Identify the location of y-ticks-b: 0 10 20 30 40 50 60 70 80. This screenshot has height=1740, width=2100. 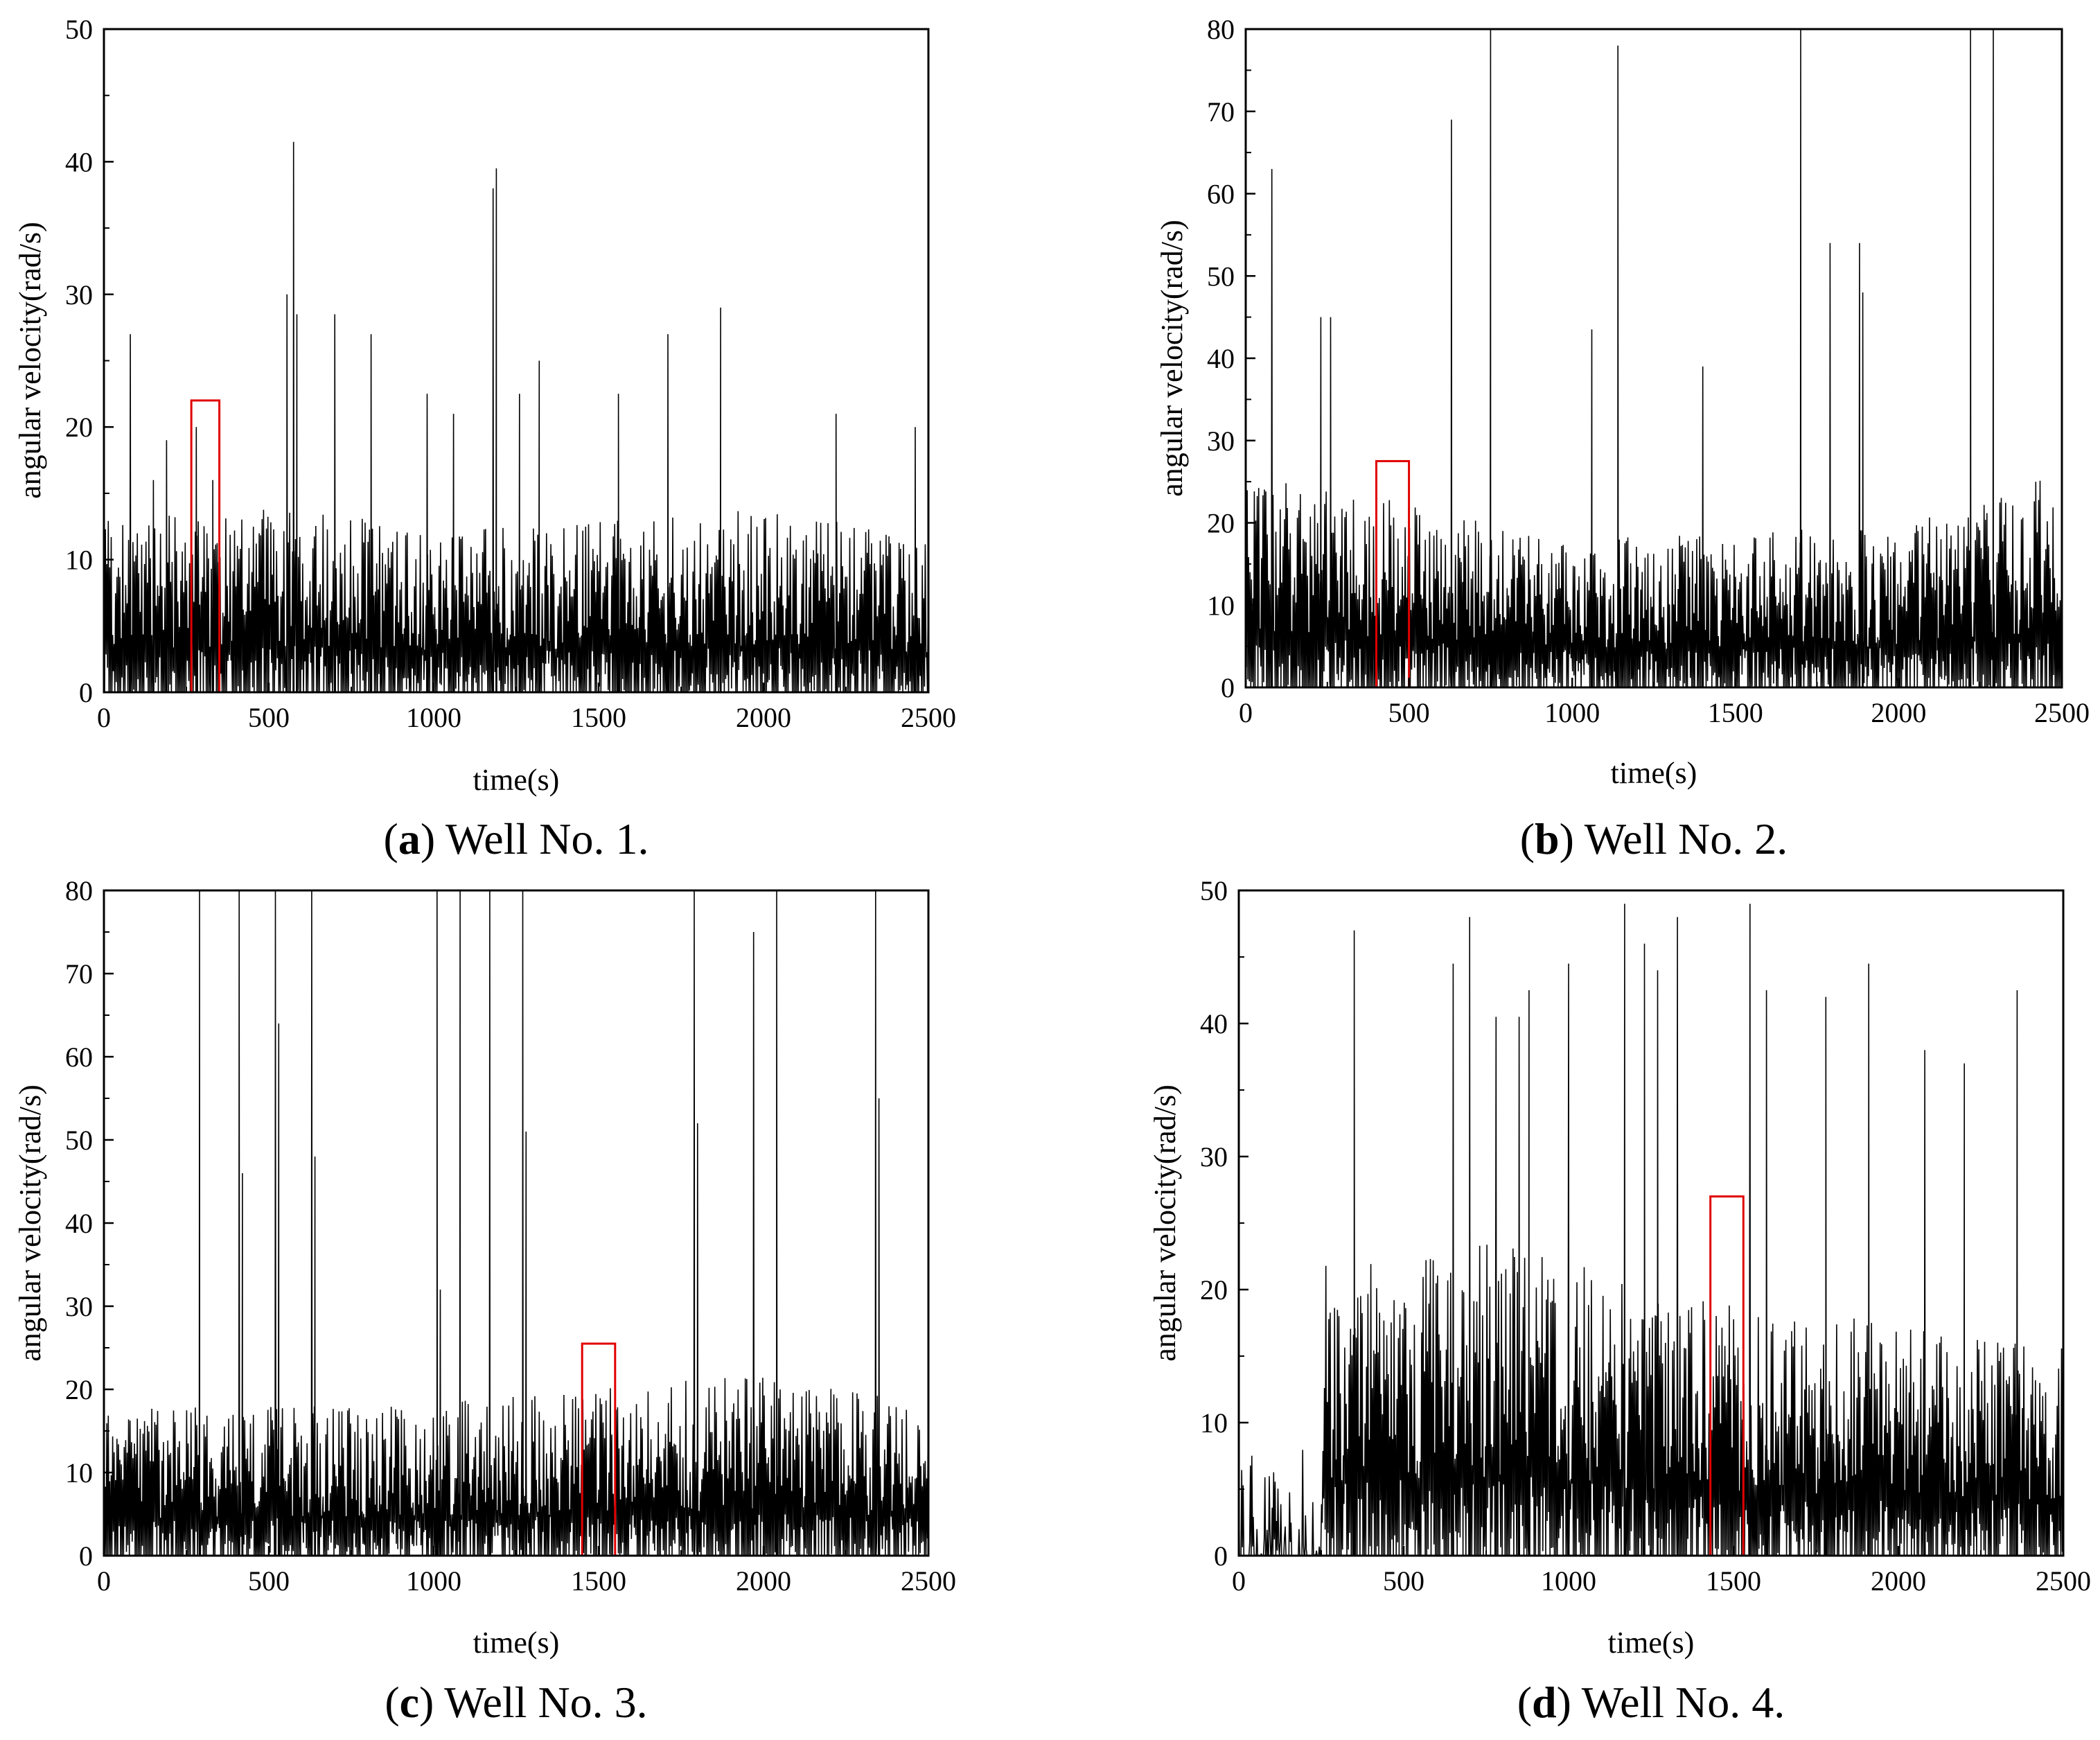
(1231, 358).